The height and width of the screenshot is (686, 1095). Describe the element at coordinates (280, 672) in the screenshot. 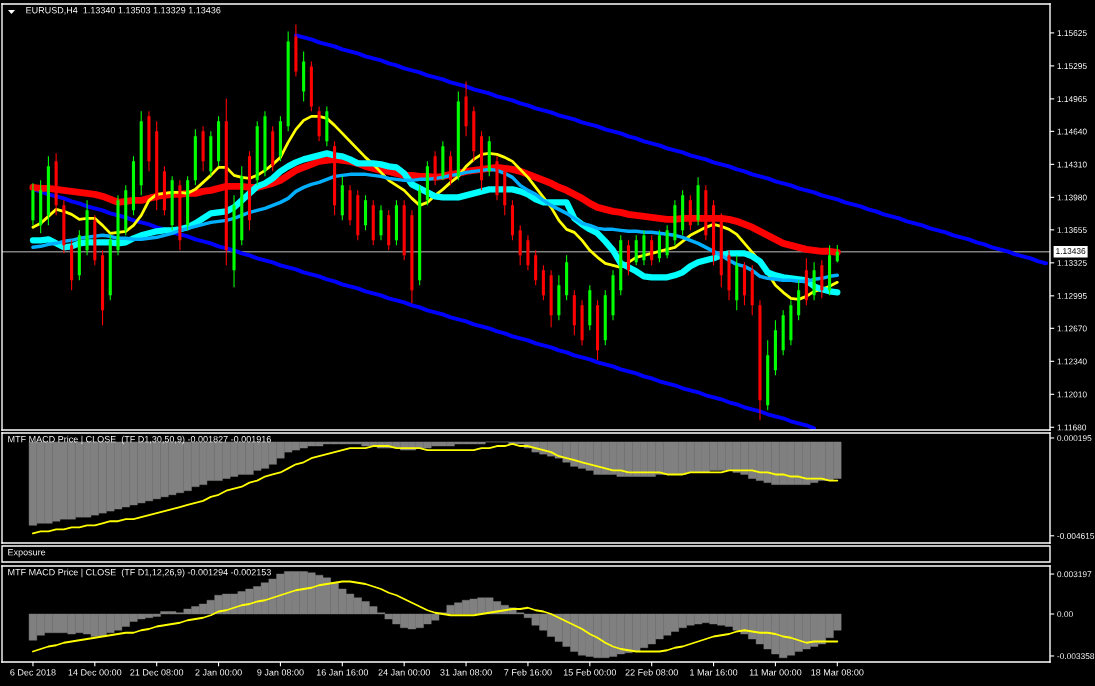

I see `x-tick-label: 9 Jan 08:00` at that location.